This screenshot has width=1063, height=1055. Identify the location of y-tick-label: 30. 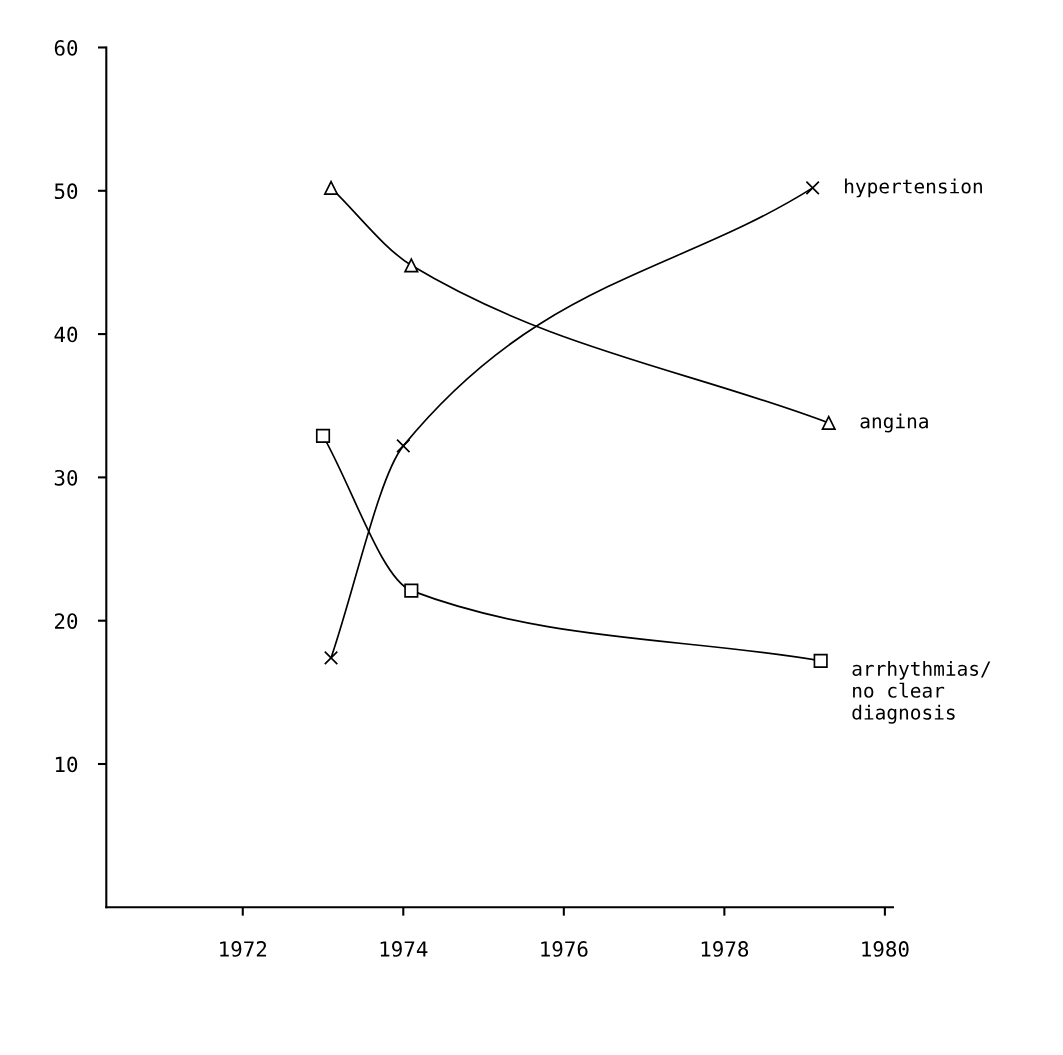
(66, 477).